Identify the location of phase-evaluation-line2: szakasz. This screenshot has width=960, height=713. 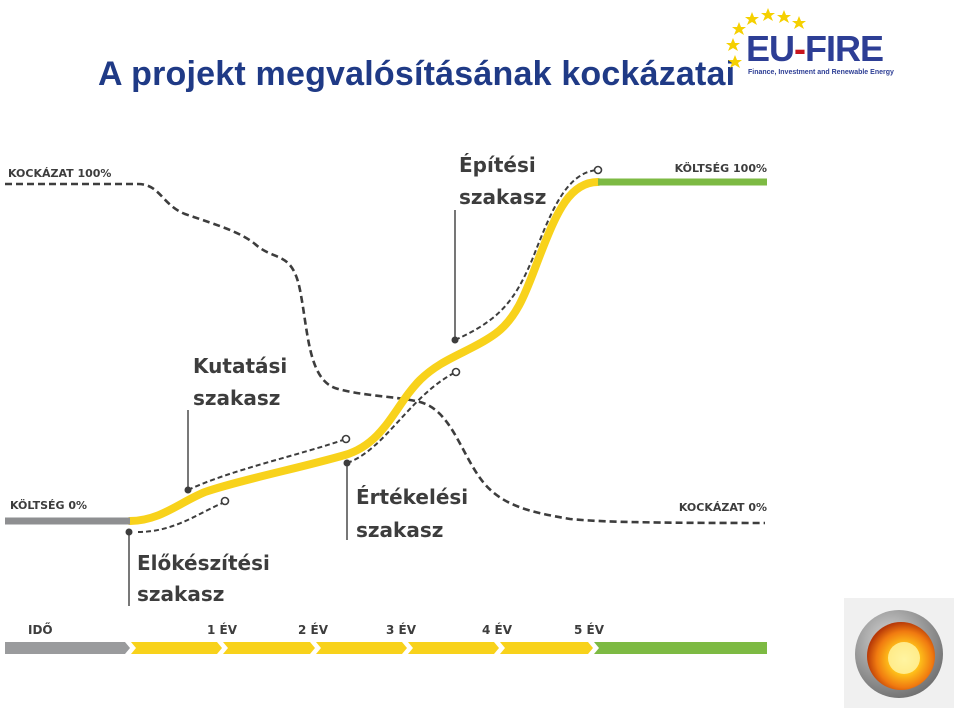
(399, 530).